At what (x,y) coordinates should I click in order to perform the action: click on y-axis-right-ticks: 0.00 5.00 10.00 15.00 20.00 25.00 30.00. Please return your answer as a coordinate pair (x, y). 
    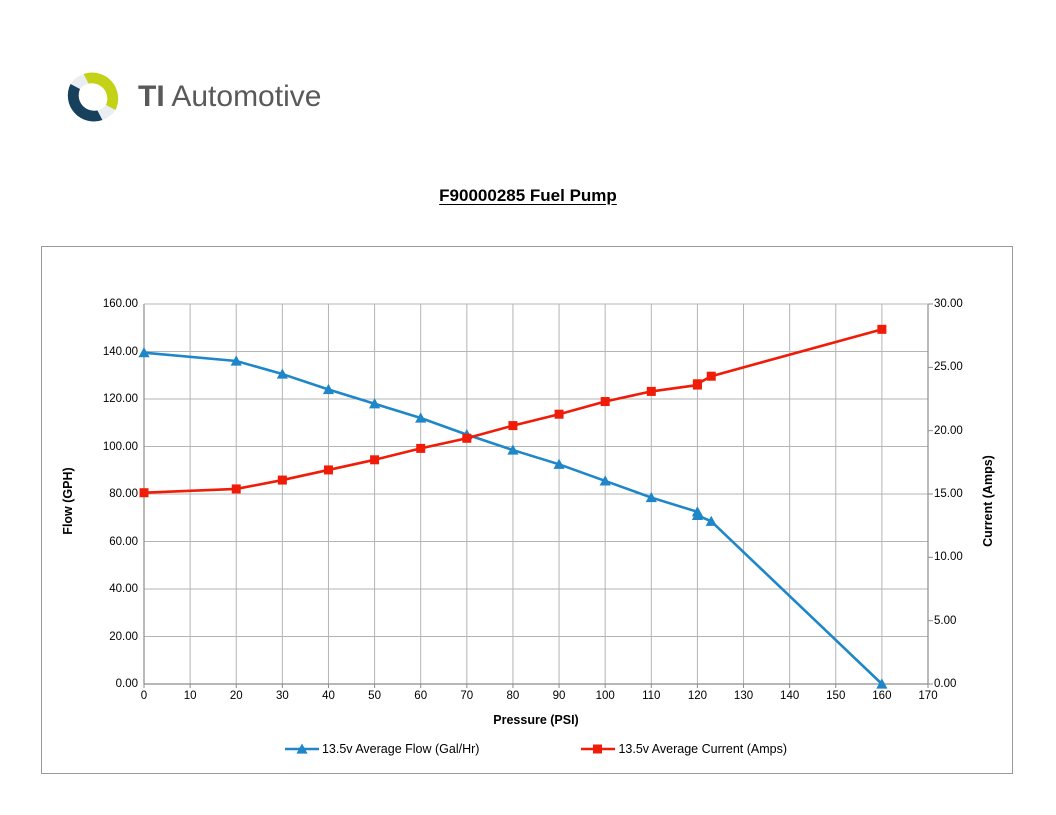
    Looking at the image, I should click on (962, 494).